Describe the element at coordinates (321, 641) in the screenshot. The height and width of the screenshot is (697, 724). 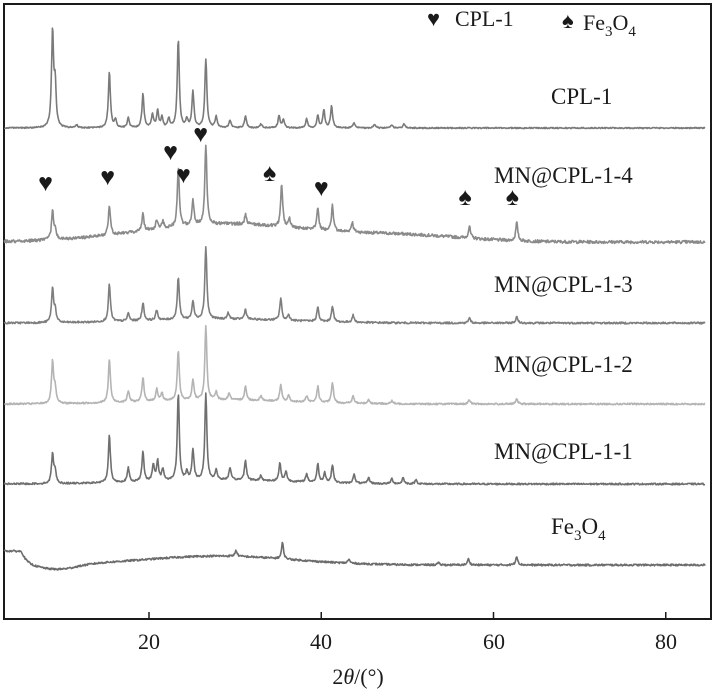
I see `tick-label-40: 40` at that location.